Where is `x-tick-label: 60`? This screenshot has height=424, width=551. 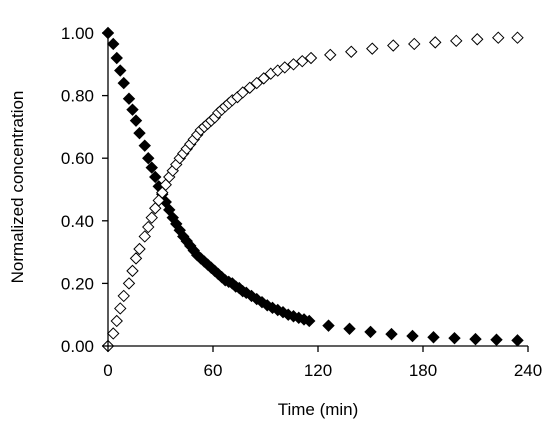 x-tick-label: 60 is located at coordinates (213, 370).